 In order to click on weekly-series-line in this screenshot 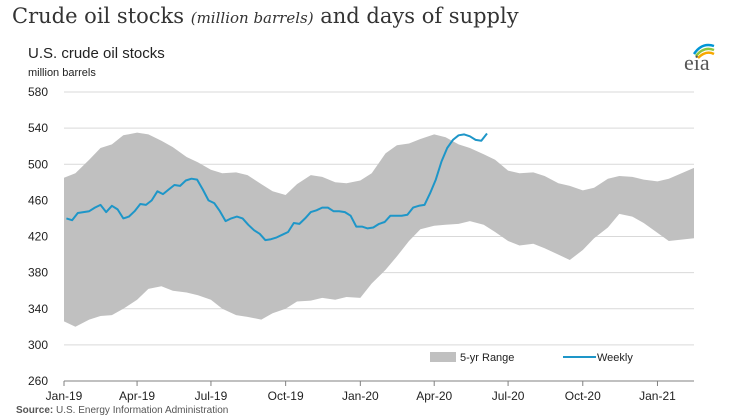, I will do `click(277, 187)`.